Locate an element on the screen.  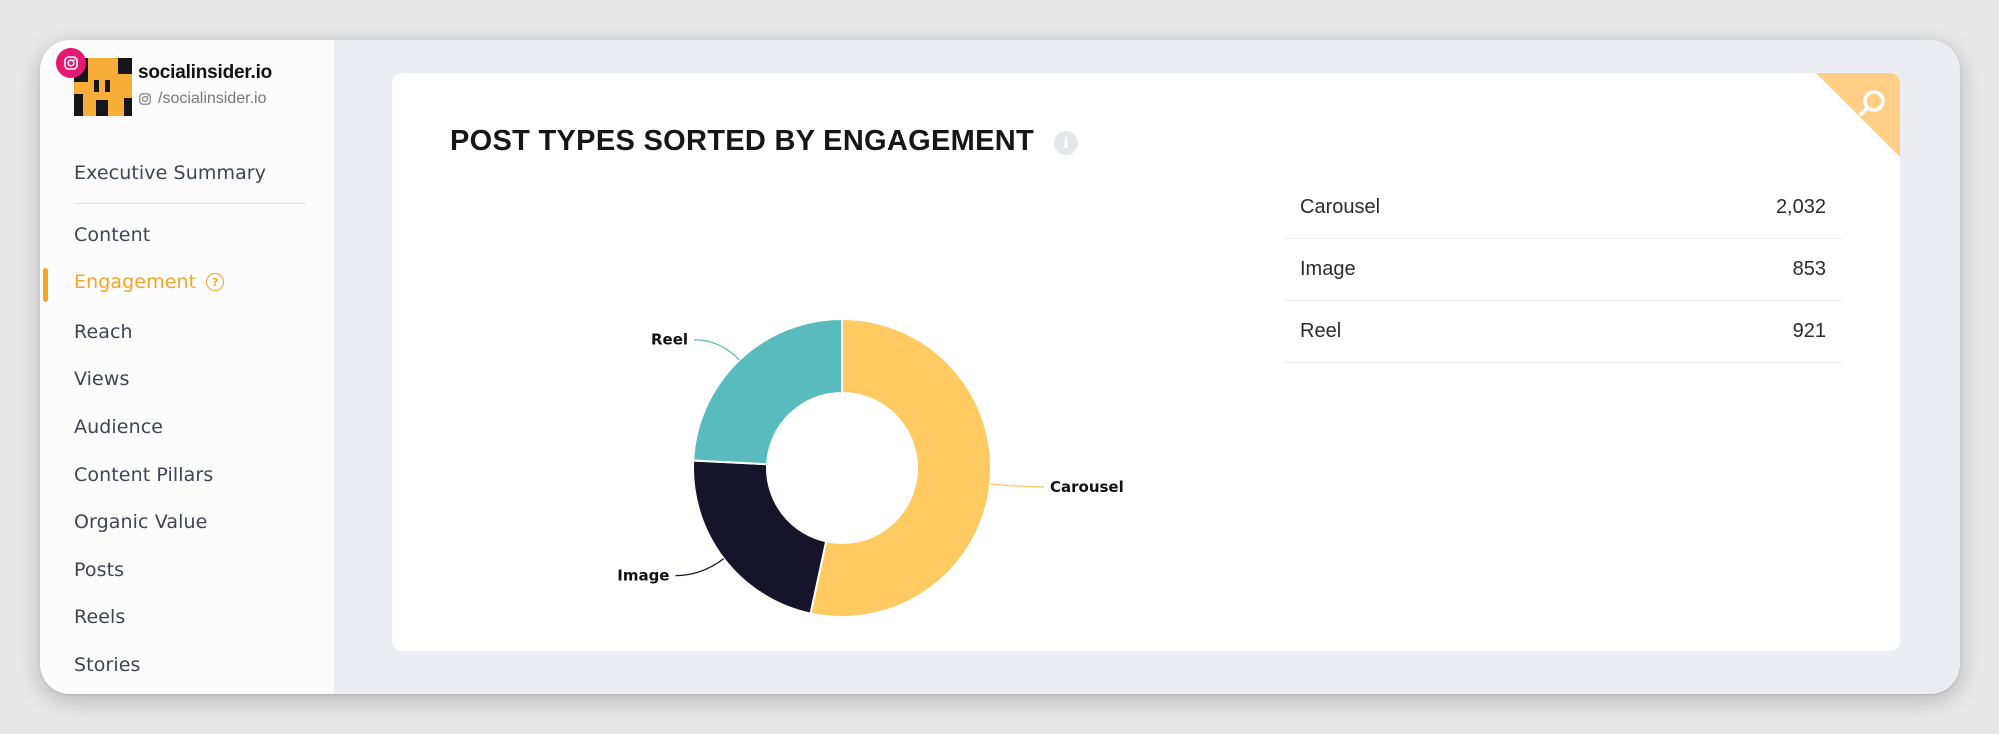
sidebar-item-posts: Posts is located at coordinates (99, 570).